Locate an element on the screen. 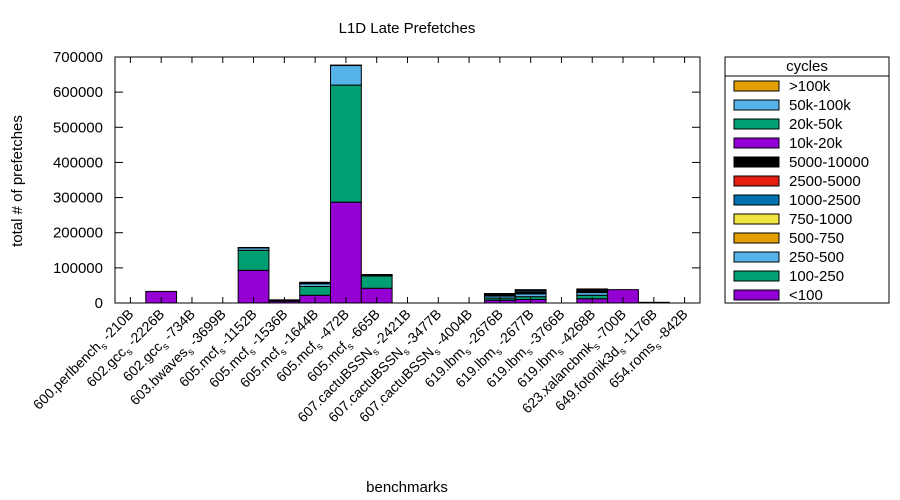  y-axis-label: total # of prefetches is located at coordinates (17, 181).